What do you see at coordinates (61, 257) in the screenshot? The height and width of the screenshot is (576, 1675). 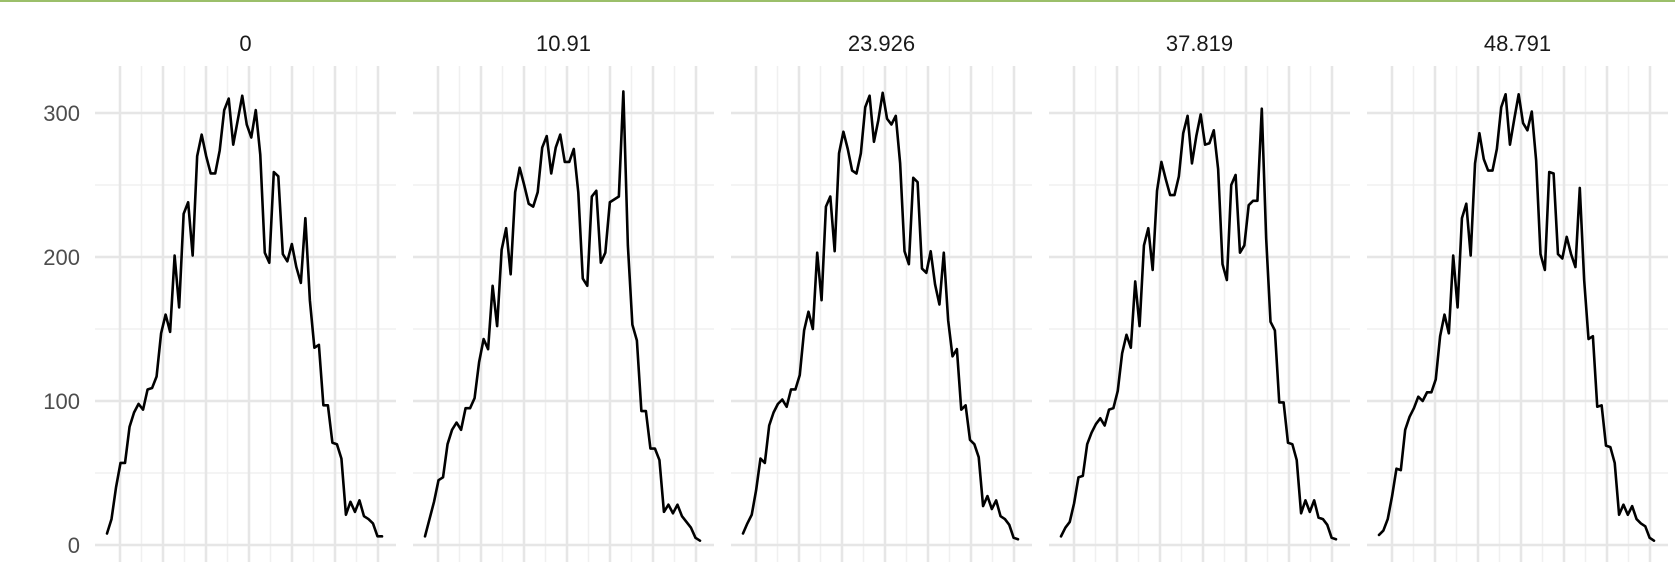 I see `y-tick-label: 200` at bounding box center [61, 257].